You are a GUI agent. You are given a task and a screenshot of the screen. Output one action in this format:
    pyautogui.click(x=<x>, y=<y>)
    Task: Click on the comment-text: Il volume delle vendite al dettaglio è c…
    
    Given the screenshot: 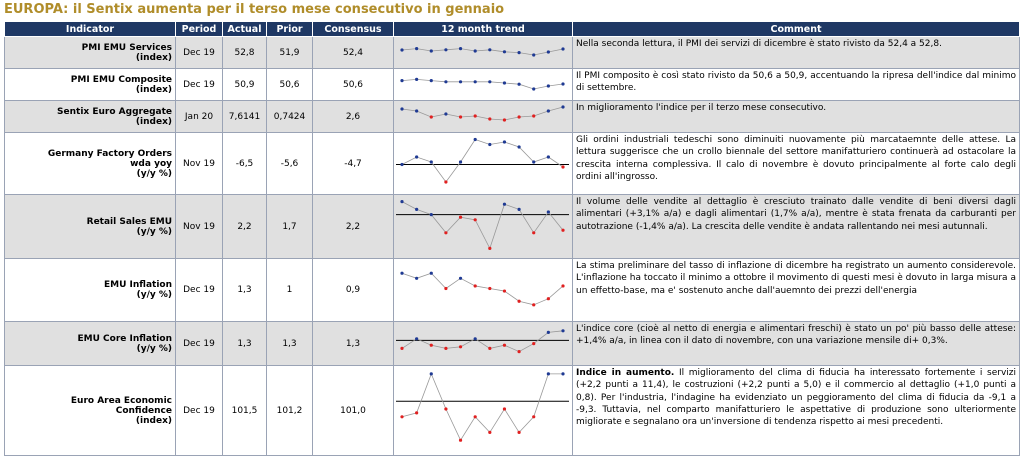 What is the action you would take?
    pyautogui.click(x=796, y=214)
    